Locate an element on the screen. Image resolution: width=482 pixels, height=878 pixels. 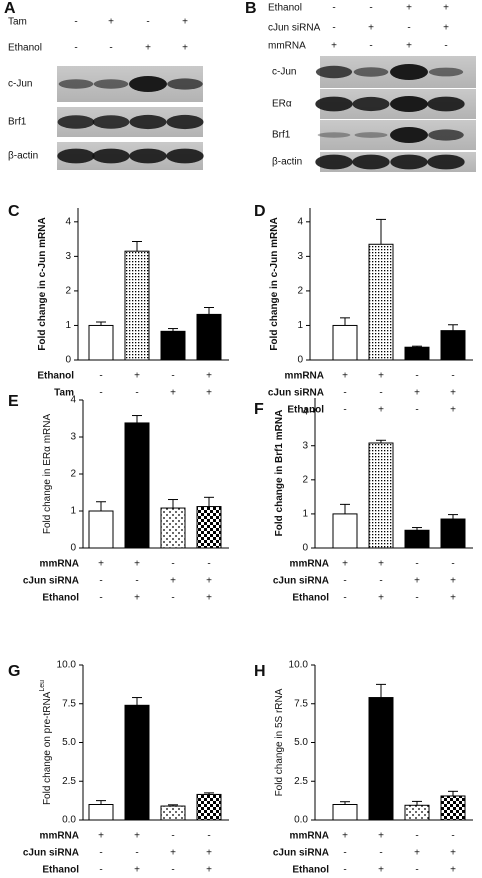
band-label: Brf1 is located at coordinates (17, 122).